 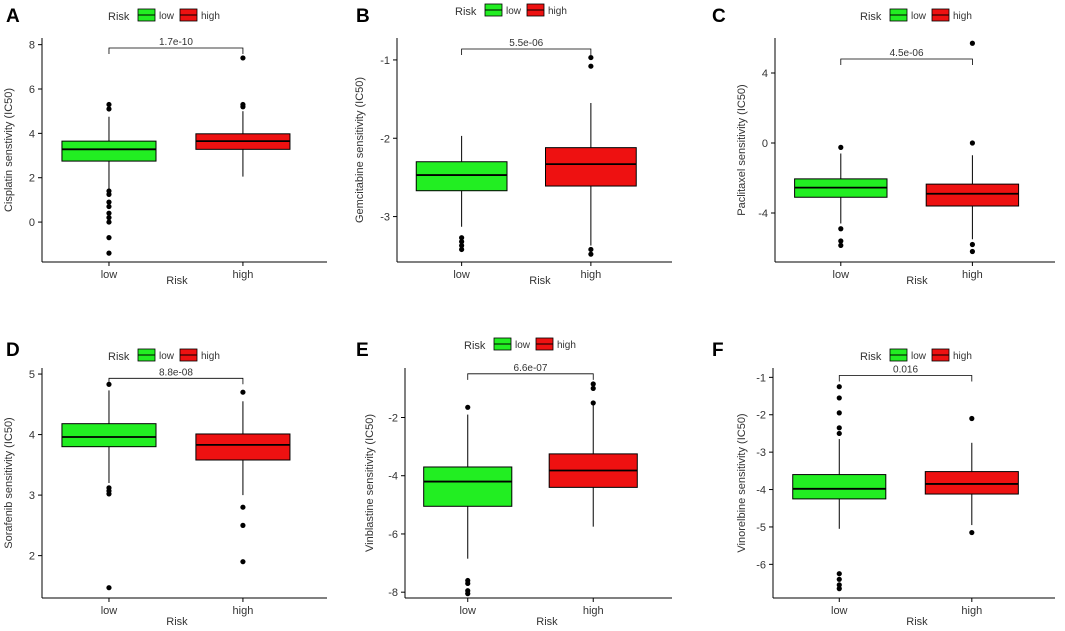 I want to click on p-value-label: 5.5e-06, so click(x=526, y=43).